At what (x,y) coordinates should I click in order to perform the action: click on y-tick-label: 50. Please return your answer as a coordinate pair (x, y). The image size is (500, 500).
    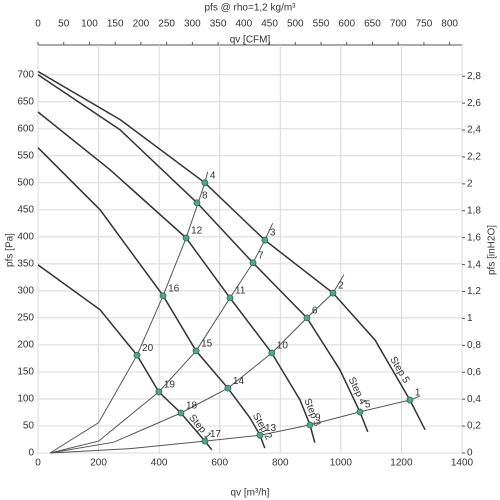
    Looking at the image, I should click on (29, 426).